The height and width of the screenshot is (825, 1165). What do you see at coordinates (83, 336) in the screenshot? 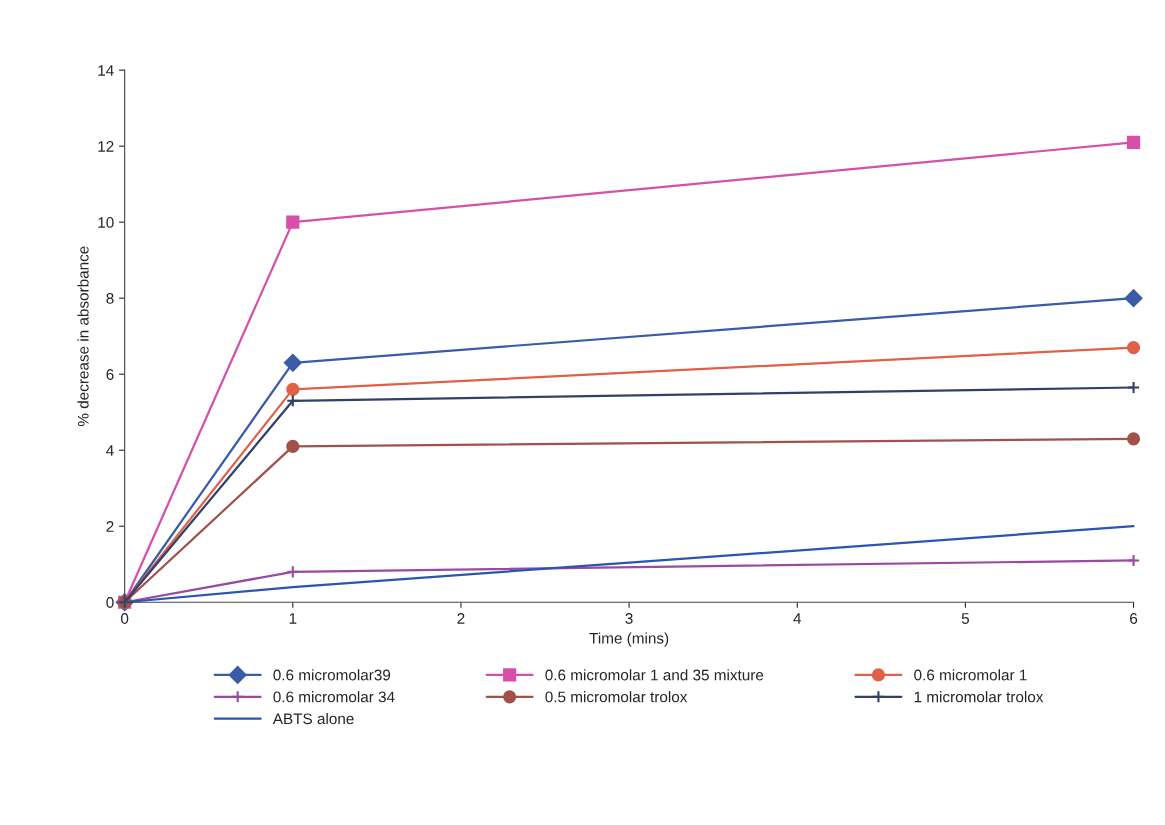
I see `y-axis-title: % decrease in absorbance` at bounding box center [83, 336].